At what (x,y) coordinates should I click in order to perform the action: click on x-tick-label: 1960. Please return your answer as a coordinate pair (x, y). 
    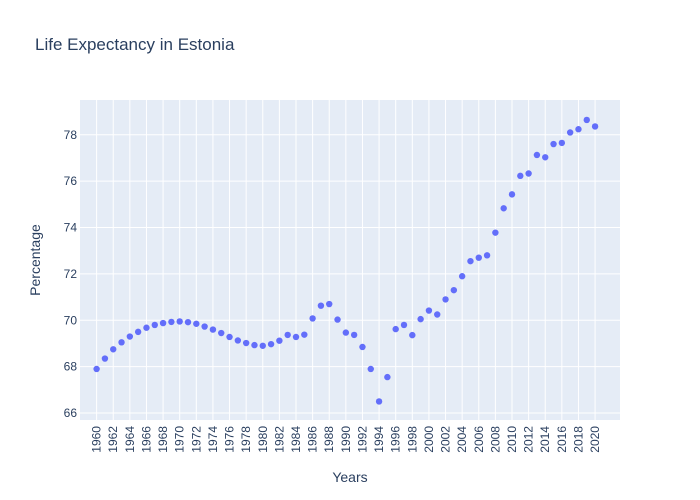
    Looking at the image, I should click on (97, 439).